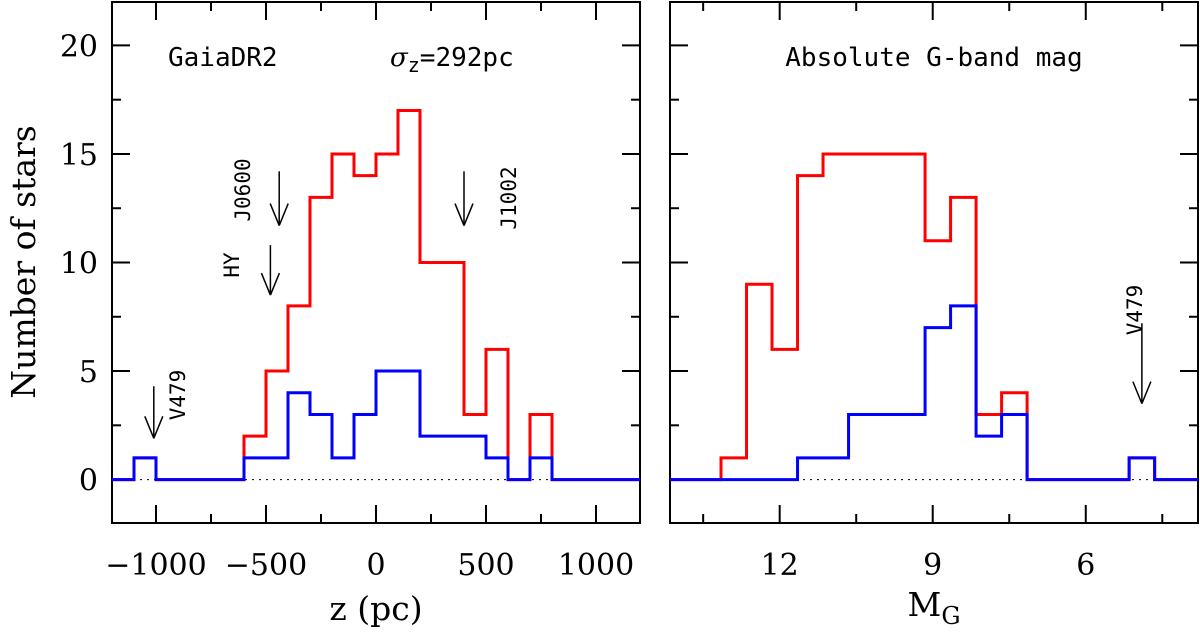 Image resolution: width=1200 pixels, height=637 pixels. I want to click on right-panel-title: Absolute G-band mag, so click(933, 58).